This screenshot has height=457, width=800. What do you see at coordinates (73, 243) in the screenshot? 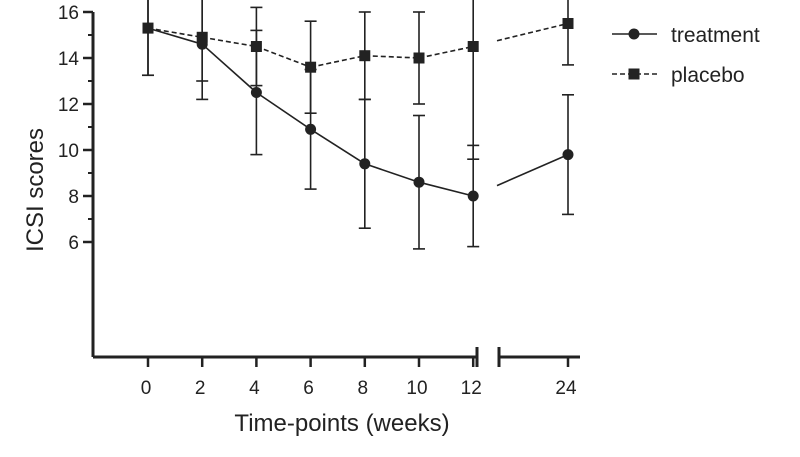
I see `y-tick-label: 6` at bounding box center [73, 243].